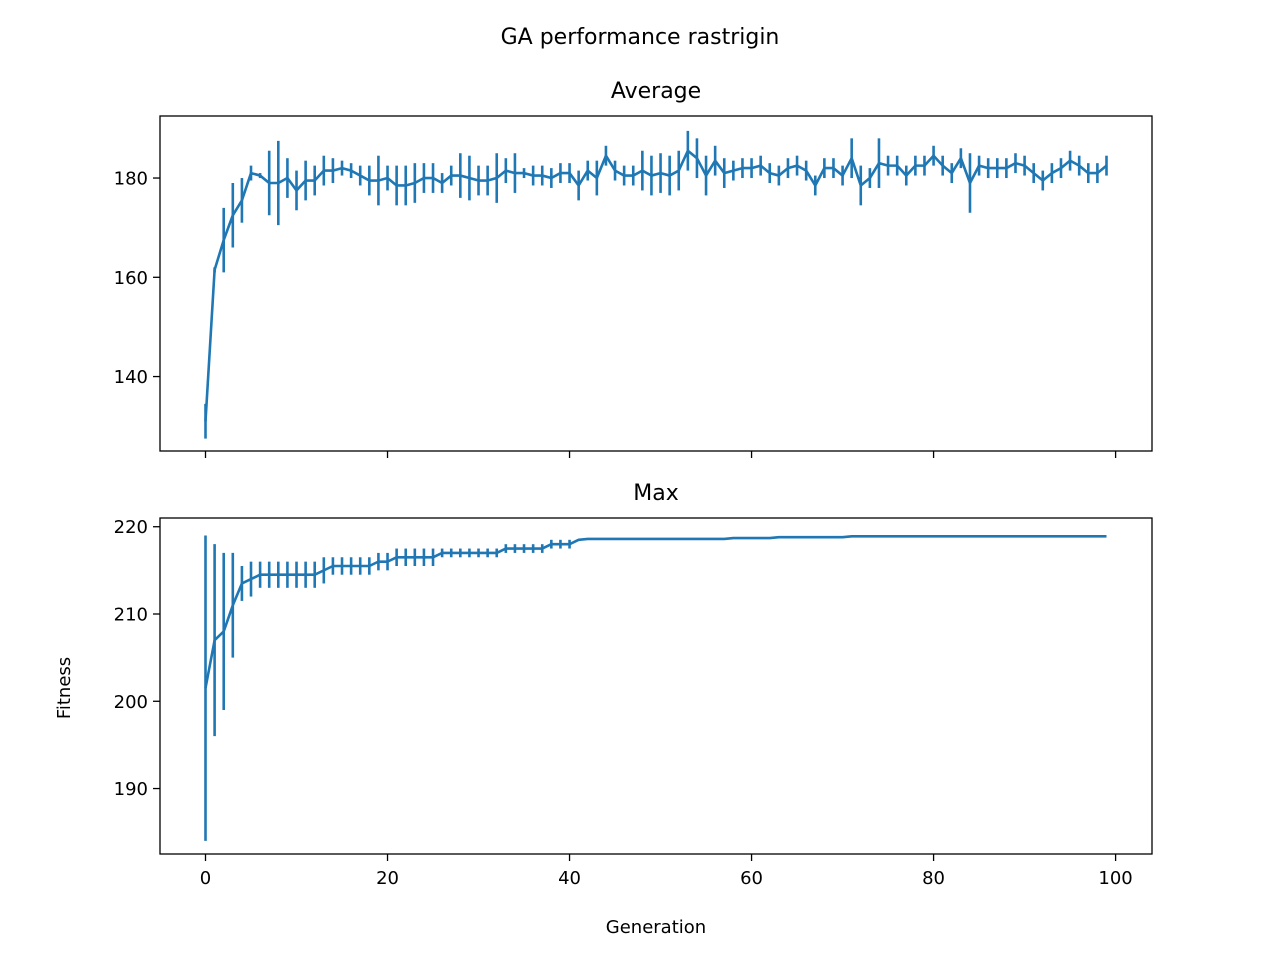  Describe the element at coordinates (131, 179) in the screenshot. I see `y-tick-label: 180` at that location.